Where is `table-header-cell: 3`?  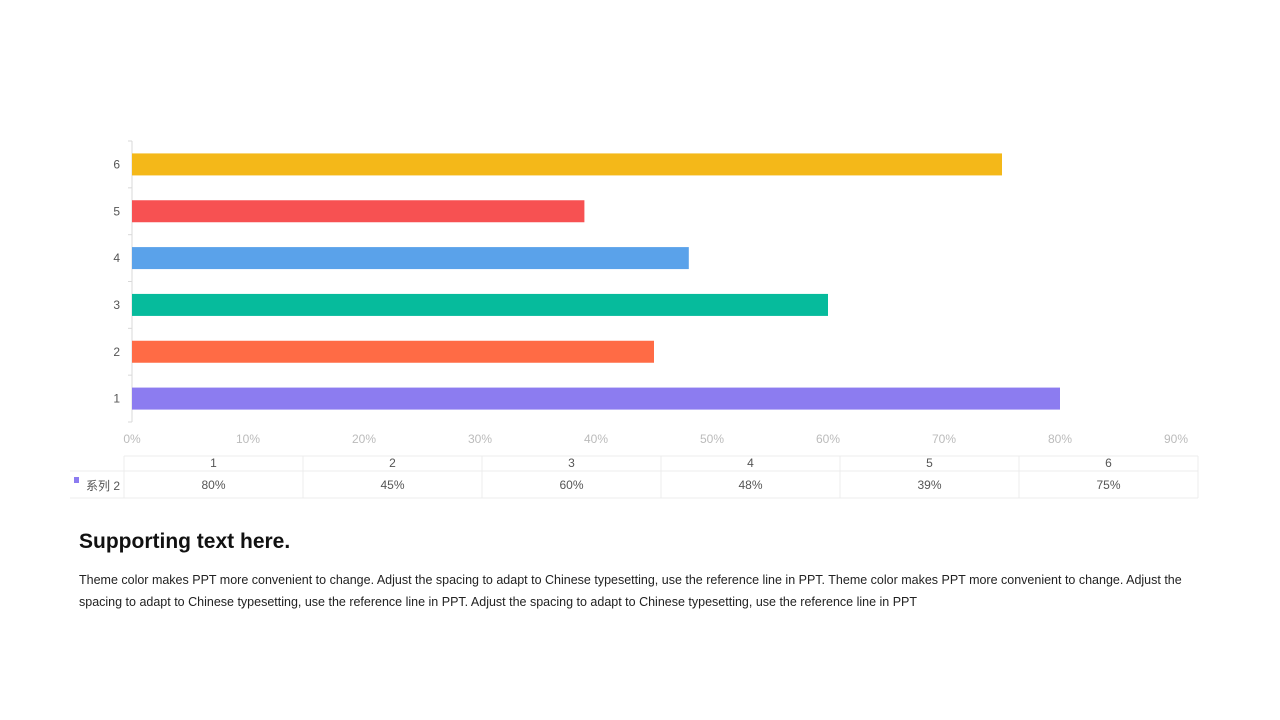
table-header-cell: 3 is located at coordinates (571, 463).